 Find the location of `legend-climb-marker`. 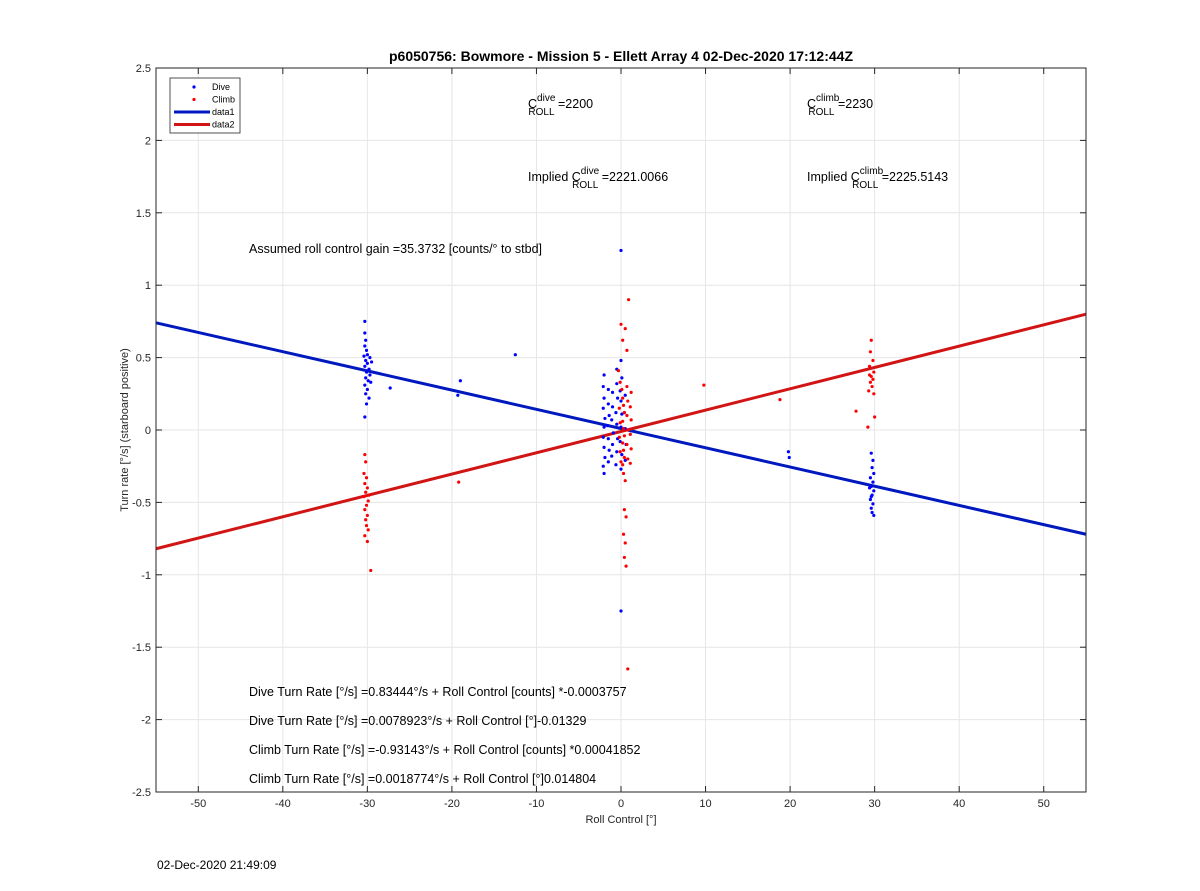

legend-climb-marker is located at coordinates (194, 99).